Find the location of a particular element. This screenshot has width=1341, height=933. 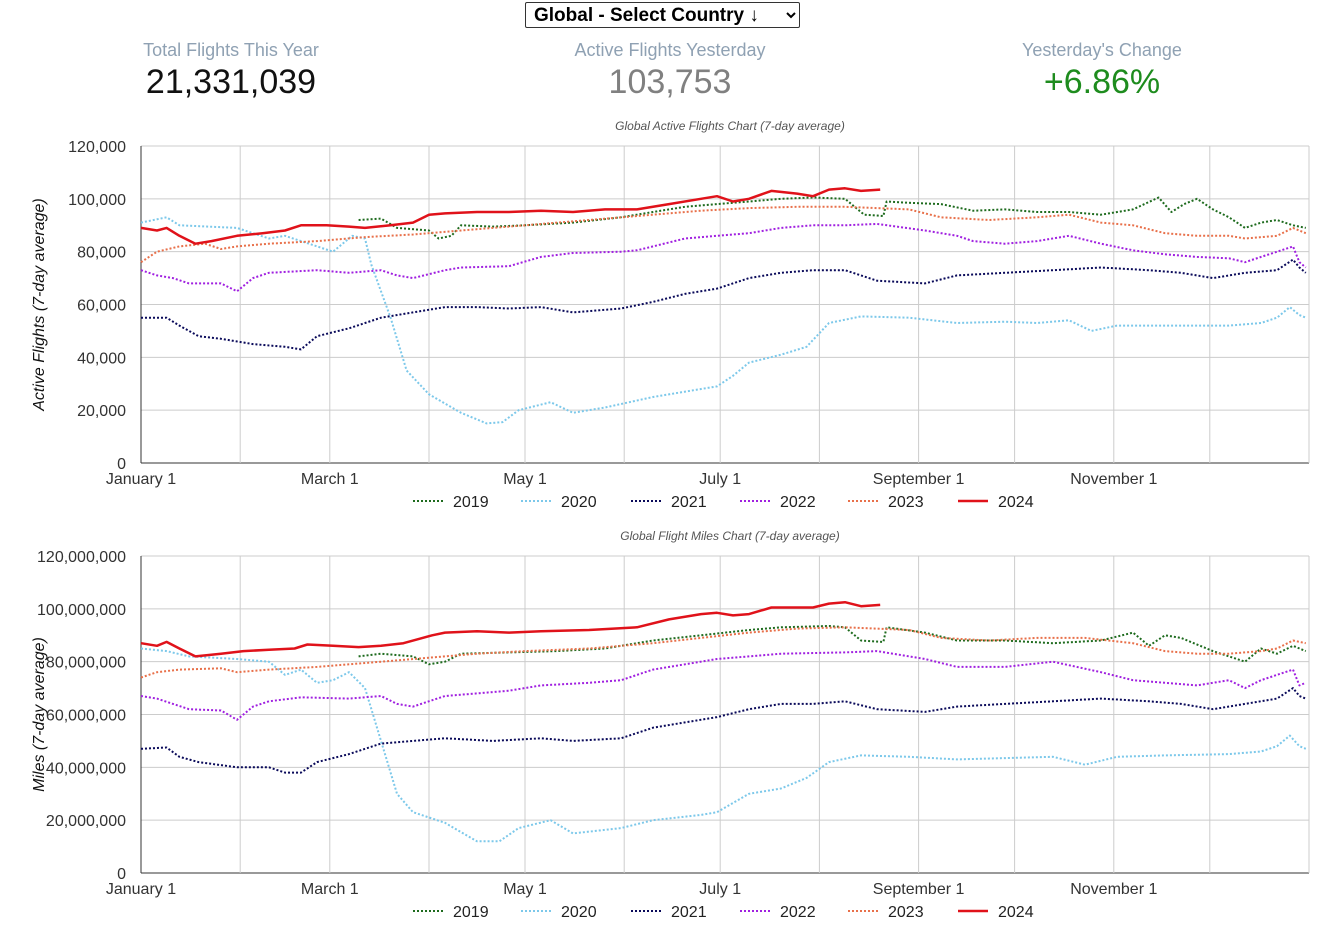

stat-total-flights: Total Flights This Year 21,331,039 is located at coordinates (231, 71).